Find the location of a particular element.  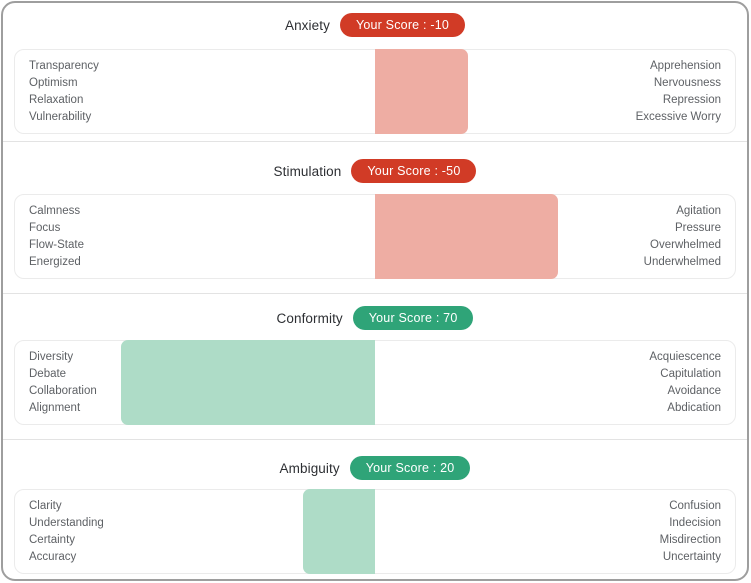

positive-trait-labels: Diversity Debate Collaboration Alignment is located at coordinates (63, 382).